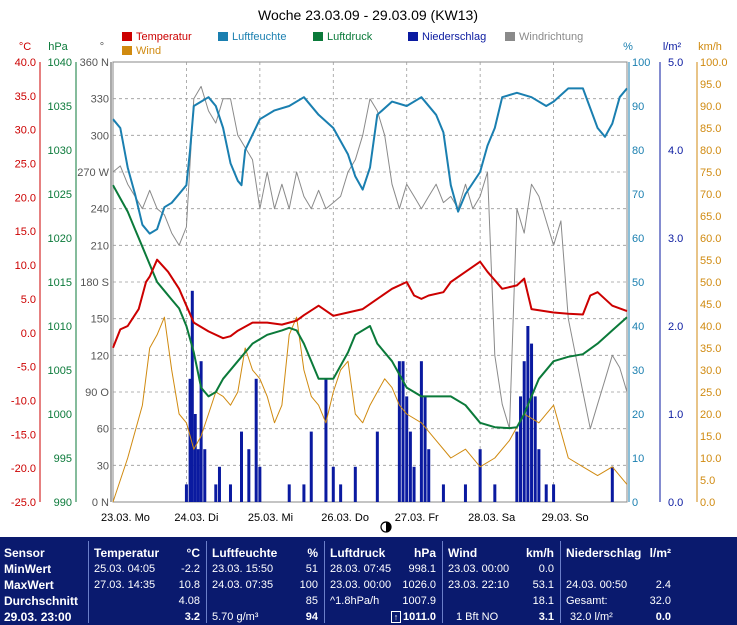 The height and width of the screenshot is (625, 737). I want to click on wind-axis-tick: 95.0, so click(710, 85).